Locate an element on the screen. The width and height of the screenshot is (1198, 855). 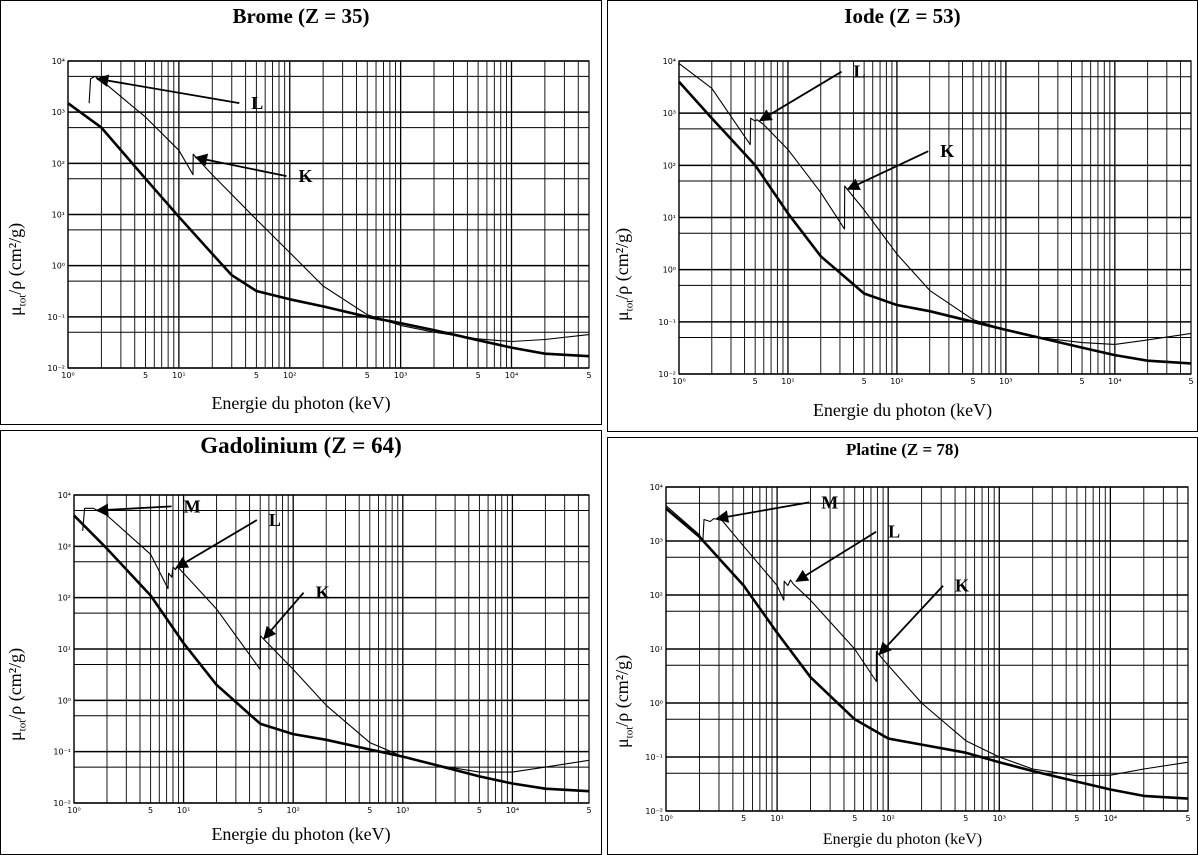
chart-title: Platine (Z = 78) is located at coordinates (902, 449).